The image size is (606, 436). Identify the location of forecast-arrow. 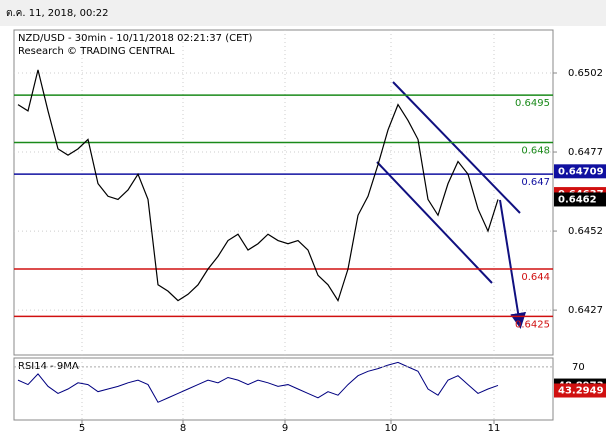
(513, 264).